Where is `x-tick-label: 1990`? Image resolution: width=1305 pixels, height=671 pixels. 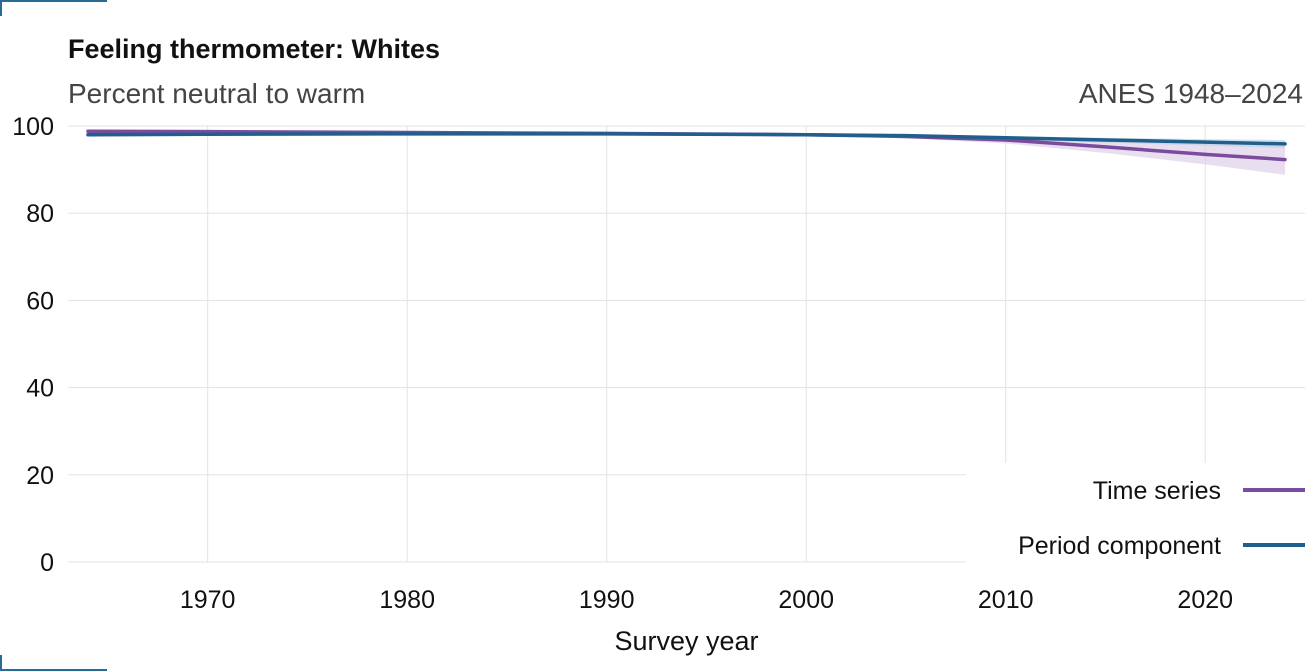 x-tick-label: 1990 is located at coordinates (607, 600).